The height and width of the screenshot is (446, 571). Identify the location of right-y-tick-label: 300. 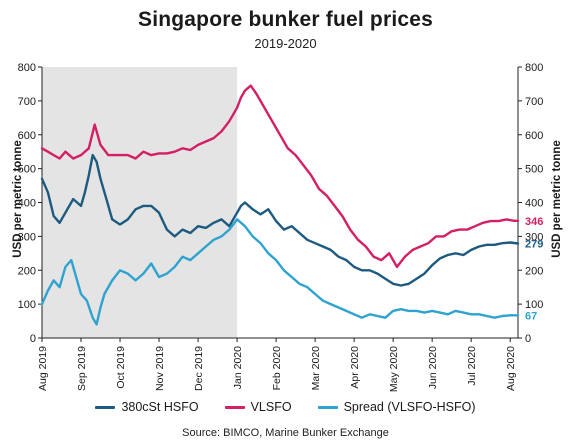
(534, 237).